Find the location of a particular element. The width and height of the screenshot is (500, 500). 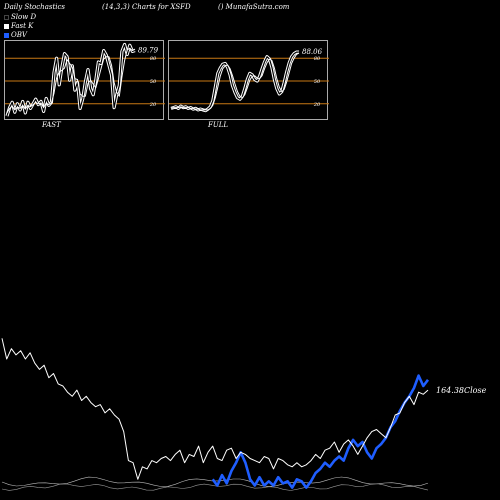

legend-swatch-obv is located at coordinates (6, 35).